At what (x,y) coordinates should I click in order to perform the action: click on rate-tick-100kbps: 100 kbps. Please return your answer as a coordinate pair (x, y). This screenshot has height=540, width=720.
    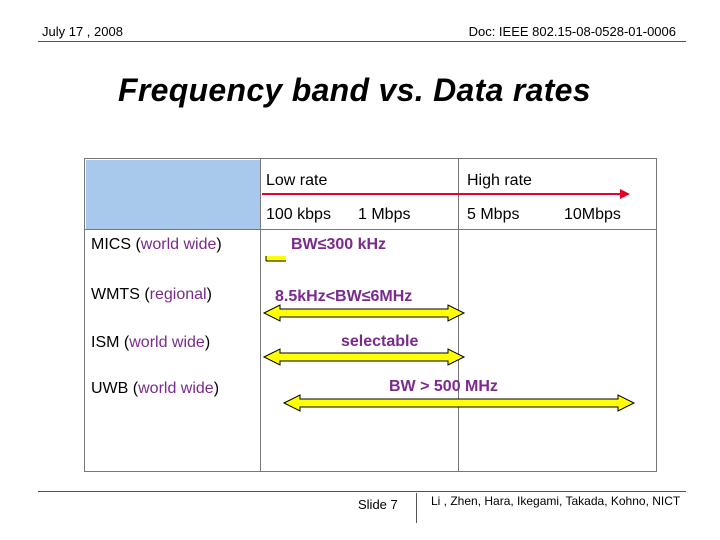
    Looking at the image, I should click on (298, 214).